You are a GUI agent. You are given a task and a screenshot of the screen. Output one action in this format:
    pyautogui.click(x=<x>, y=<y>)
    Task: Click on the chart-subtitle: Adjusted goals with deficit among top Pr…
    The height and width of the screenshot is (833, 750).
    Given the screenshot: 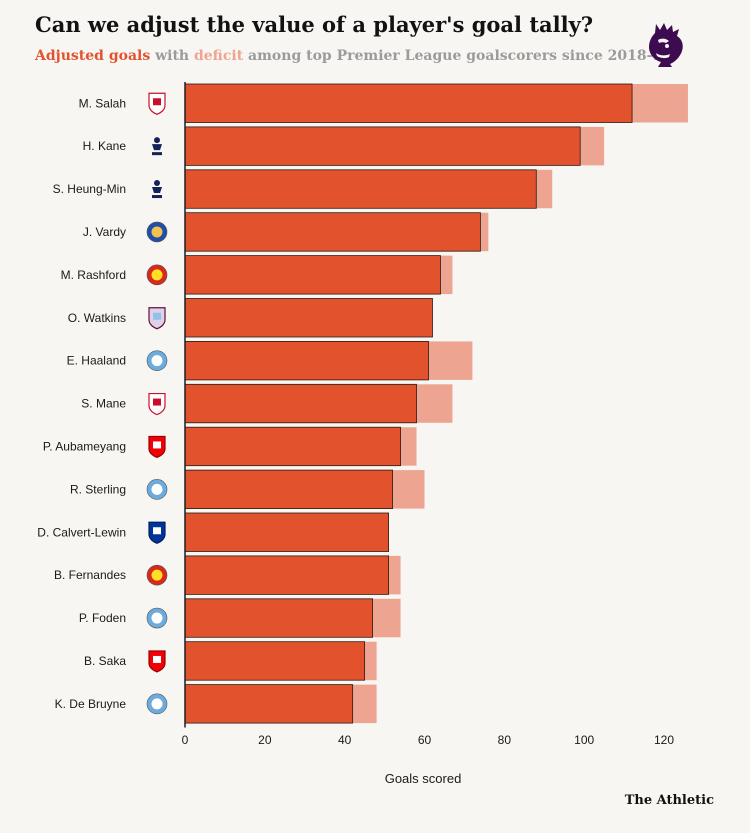 What is the action you would take?
    pyautogui.click(x=353, y=56)
    